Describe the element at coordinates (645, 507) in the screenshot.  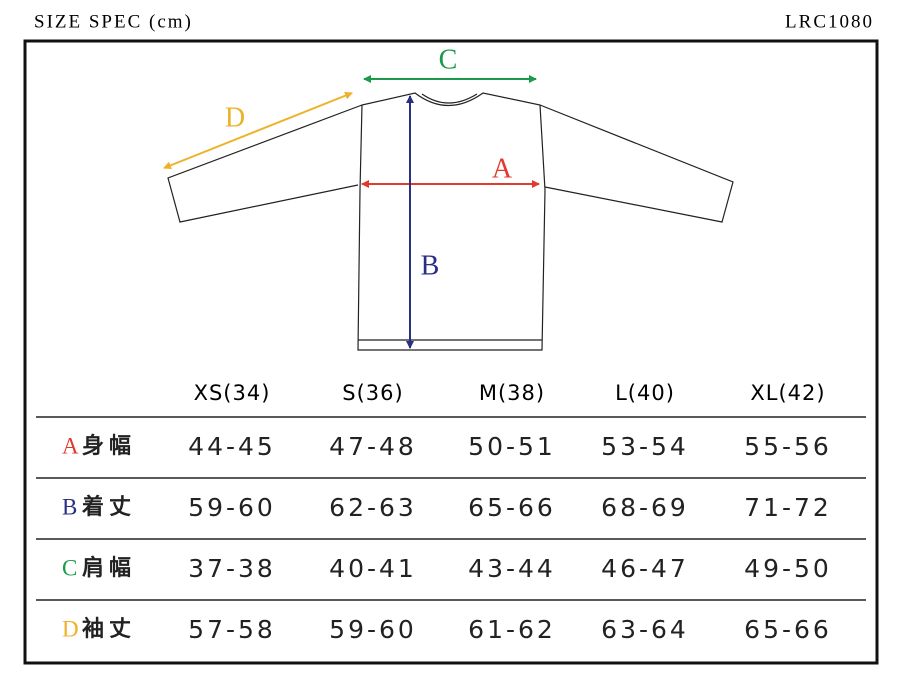
I see `cell-value: 68-69` at that location.